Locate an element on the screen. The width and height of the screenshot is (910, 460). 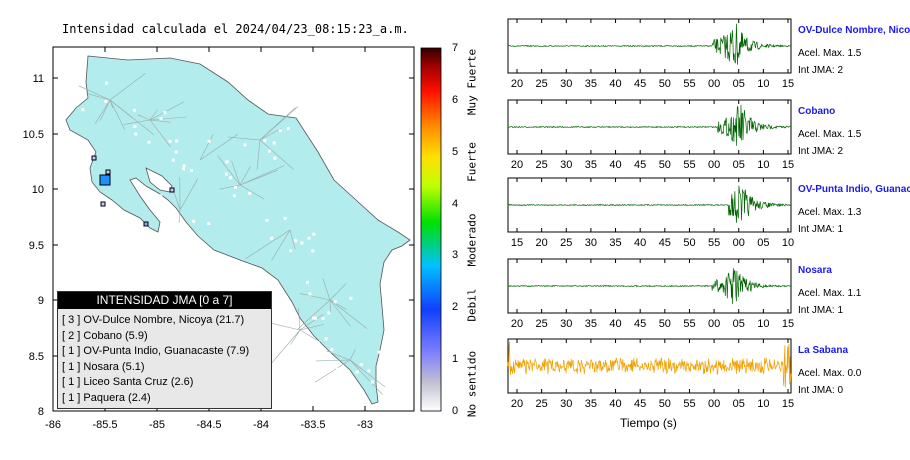
lon-tick-label: -83.5 is located at coordinates (312, 425).